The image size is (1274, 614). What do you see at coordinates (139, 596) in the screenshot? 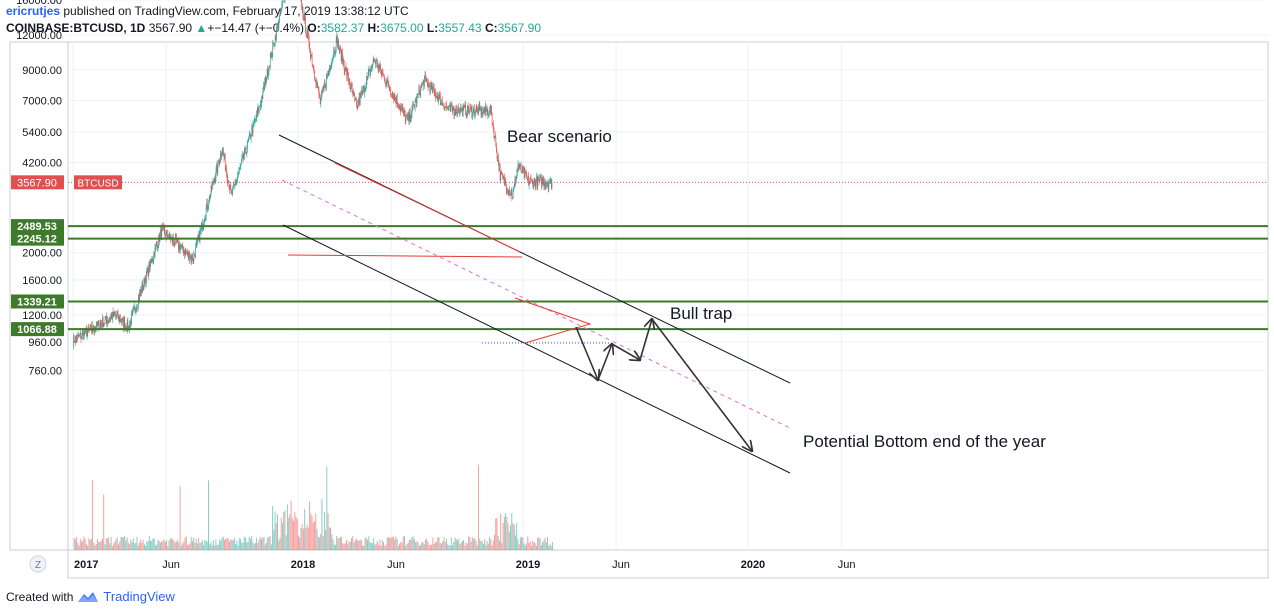
I see `tradingview-link: TradingView` at bounding box center [139, 596].